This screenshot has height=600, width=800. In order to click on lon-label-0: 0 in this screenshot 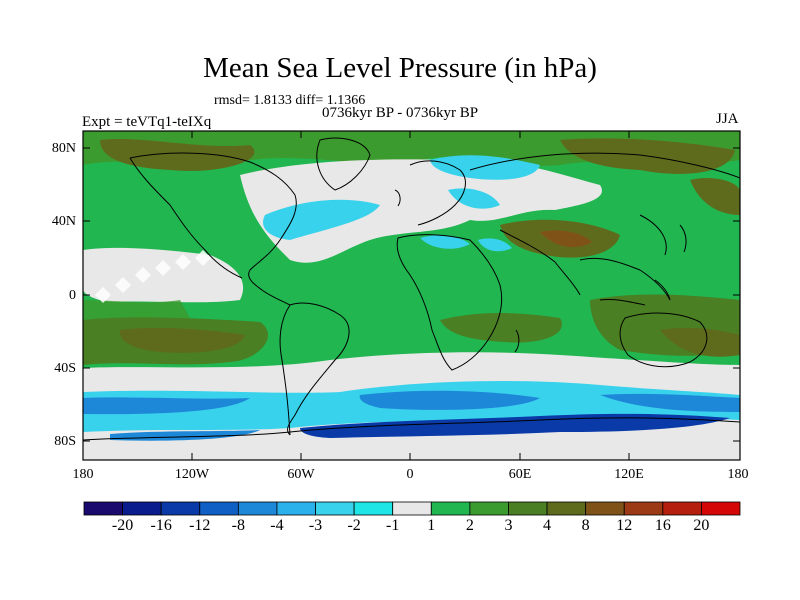, I will do `click(410, 474)`.